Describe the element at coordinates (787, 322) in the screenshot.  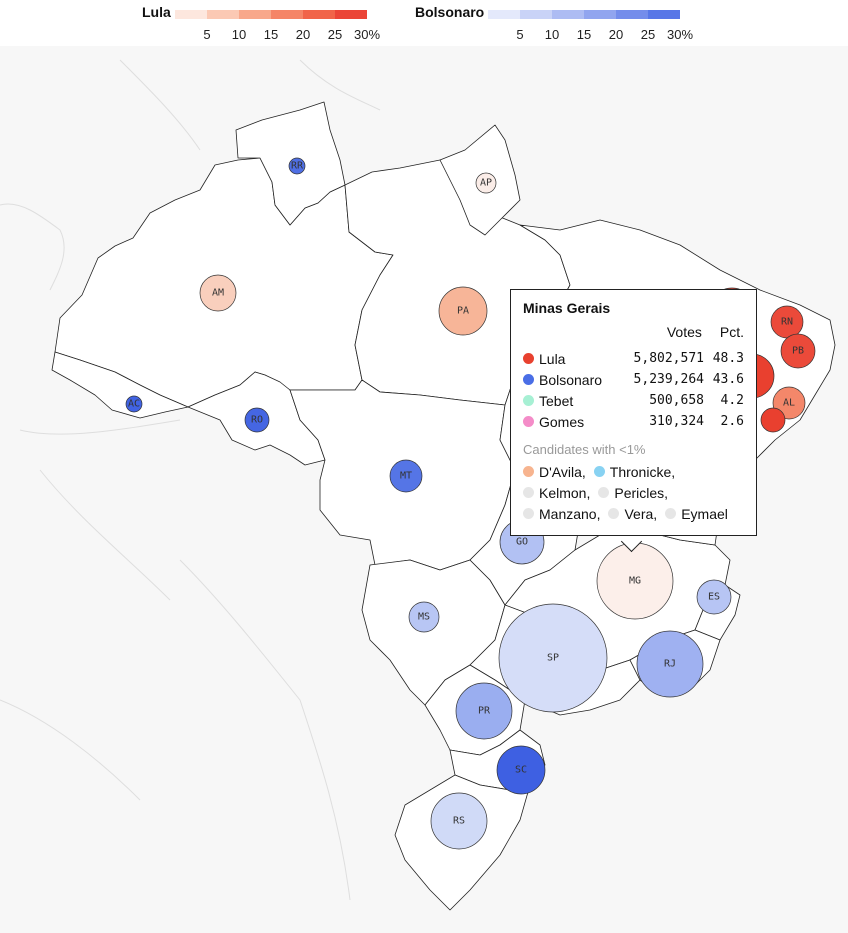
I see `state-label-rn: RN` at that location.